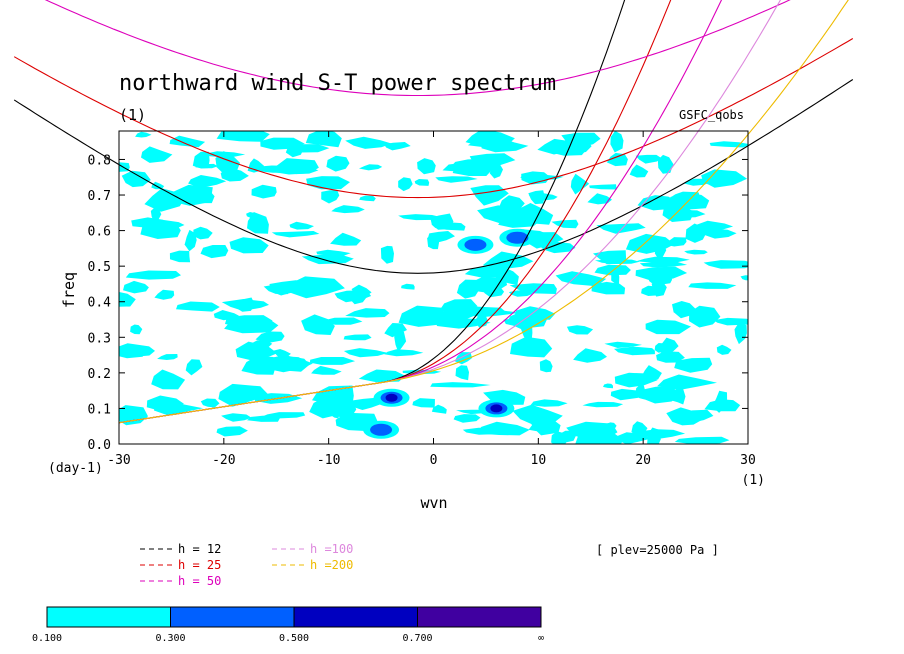  What do you see at coordinates (118, 460) in the screenshot?
I see `x-tick-label: -30` at bounding box center [118, 460].